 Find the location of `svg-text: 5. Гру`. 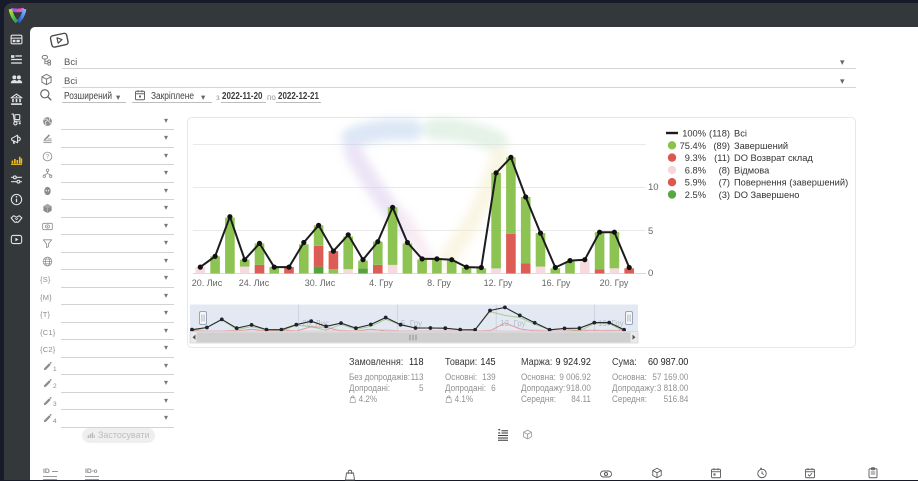

svg-text: 5. Гру is located at coordinates (411, 323).